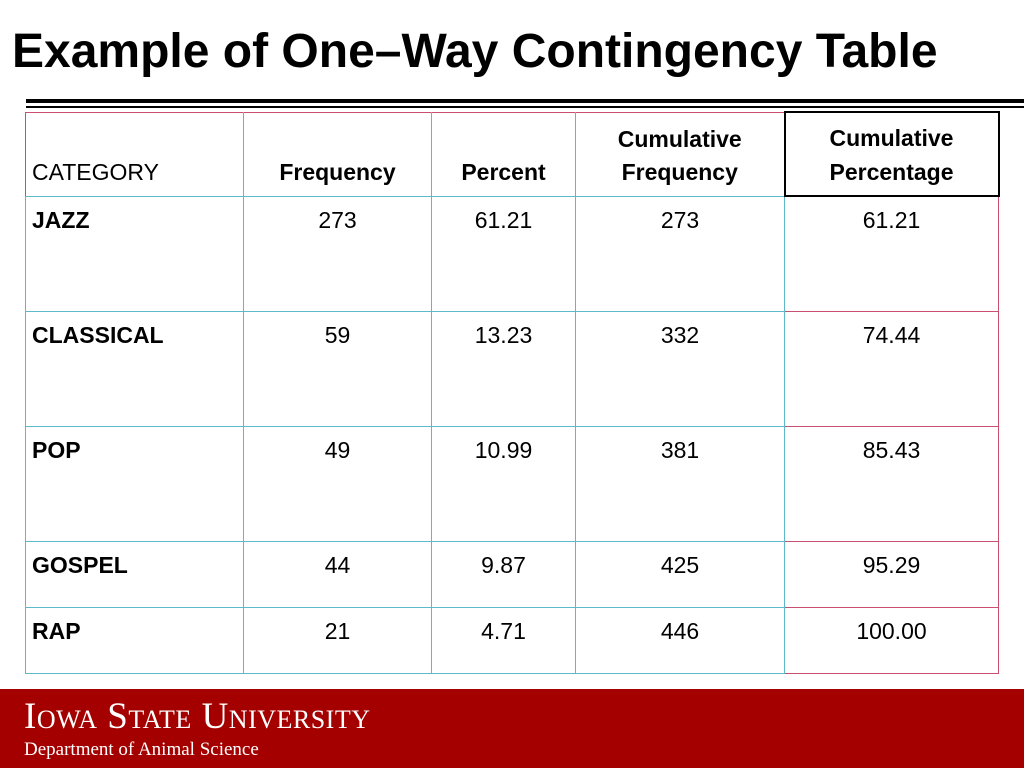 This screenshot has height=768, width=1024. I want to click on header-category: CATEGORY, so click(134, 154).